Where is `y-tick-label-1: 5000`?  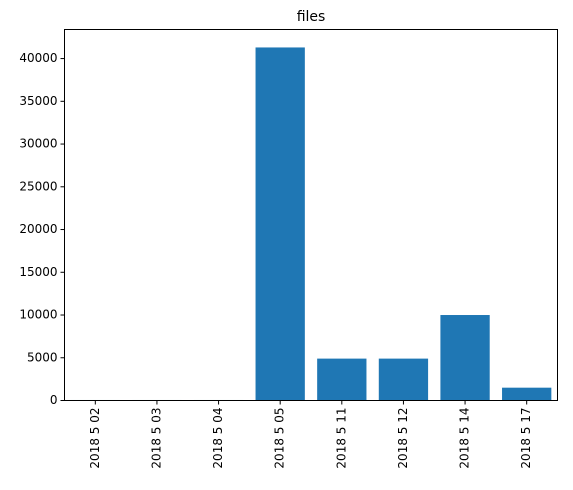 y-tick-label-1: 5000 is located at coordinates (42, 357).